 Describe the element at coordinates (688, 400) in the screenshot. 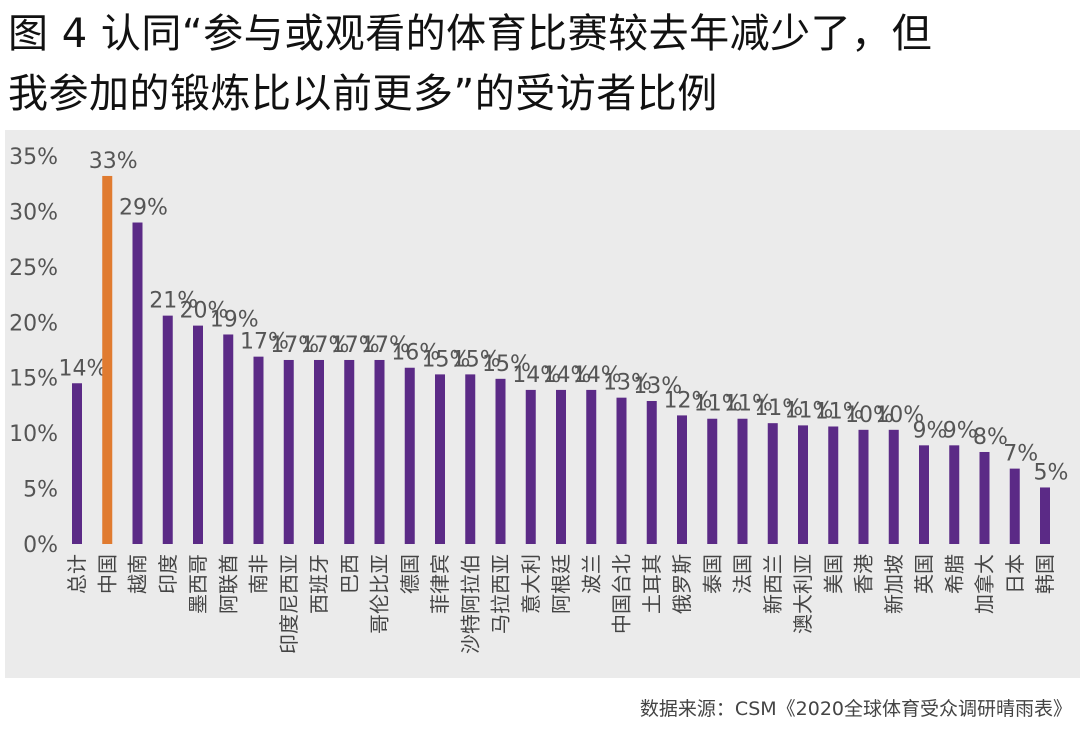

I see `data-label: 12%` at that location.